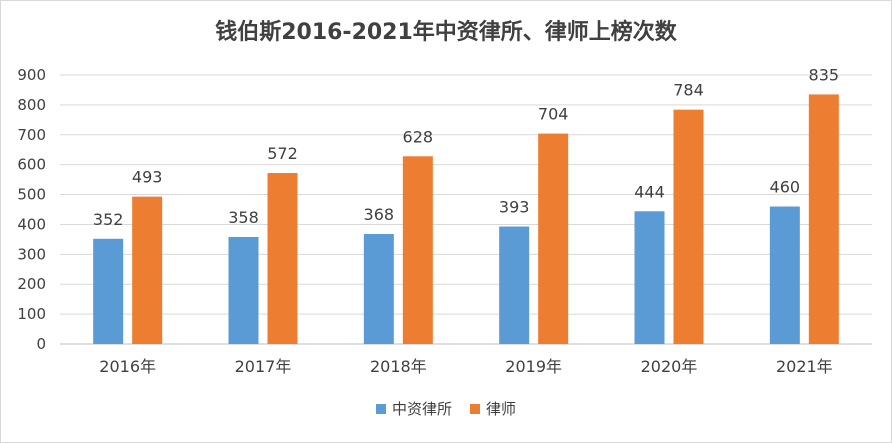 Image resolution: width=892 pixels, height=443 pixels. What do you see at coordinates (824, 74) in the screenshot?
I see `data-label: 835` at bounding box center [824, 74].